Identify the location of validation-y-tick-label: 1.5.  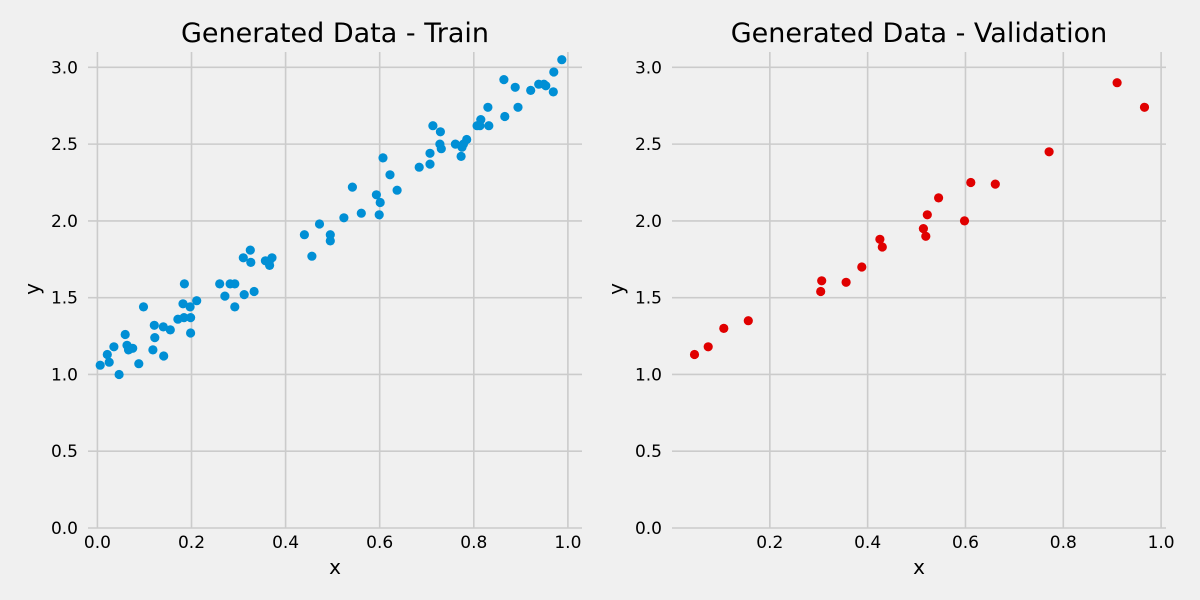
(648, 299).